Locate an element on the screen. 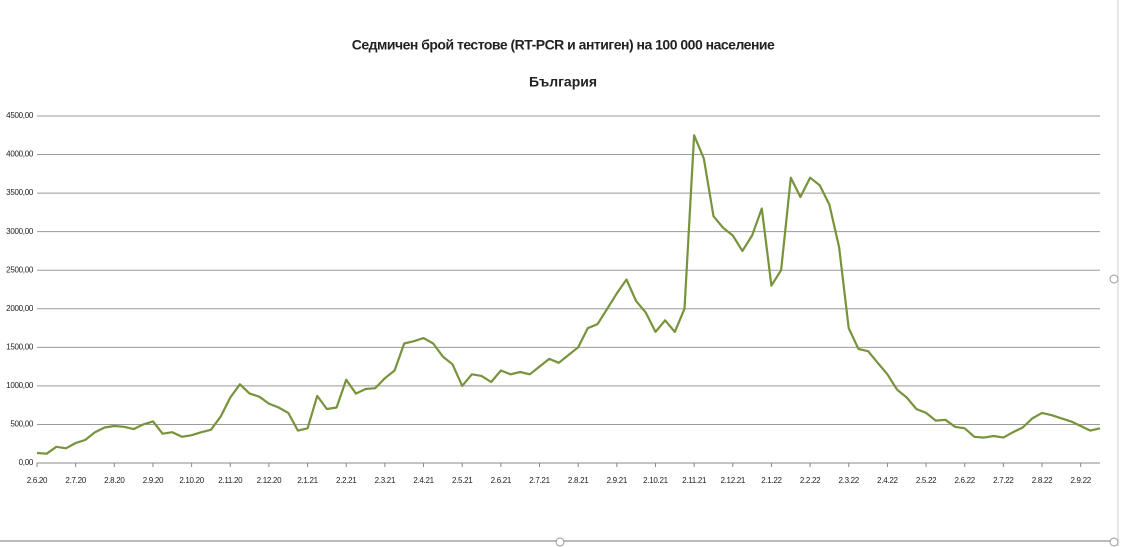 The height and width of the screenshot is (547, 1126). x-tick-label: 2.1.21 is located at coordinates (307, 480).